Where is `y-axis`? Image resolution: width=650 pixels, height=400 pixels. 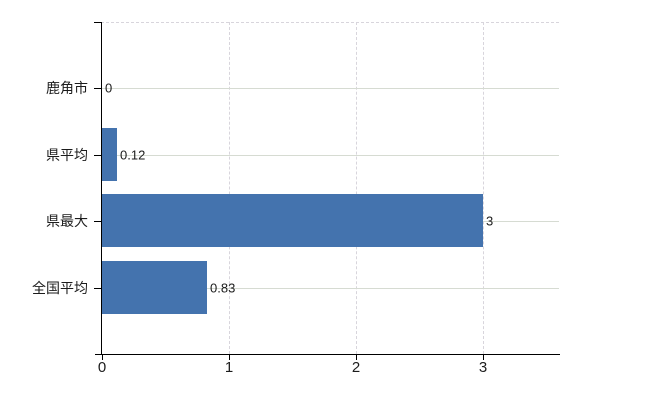 y-axis is located at coordinates (101, 188).